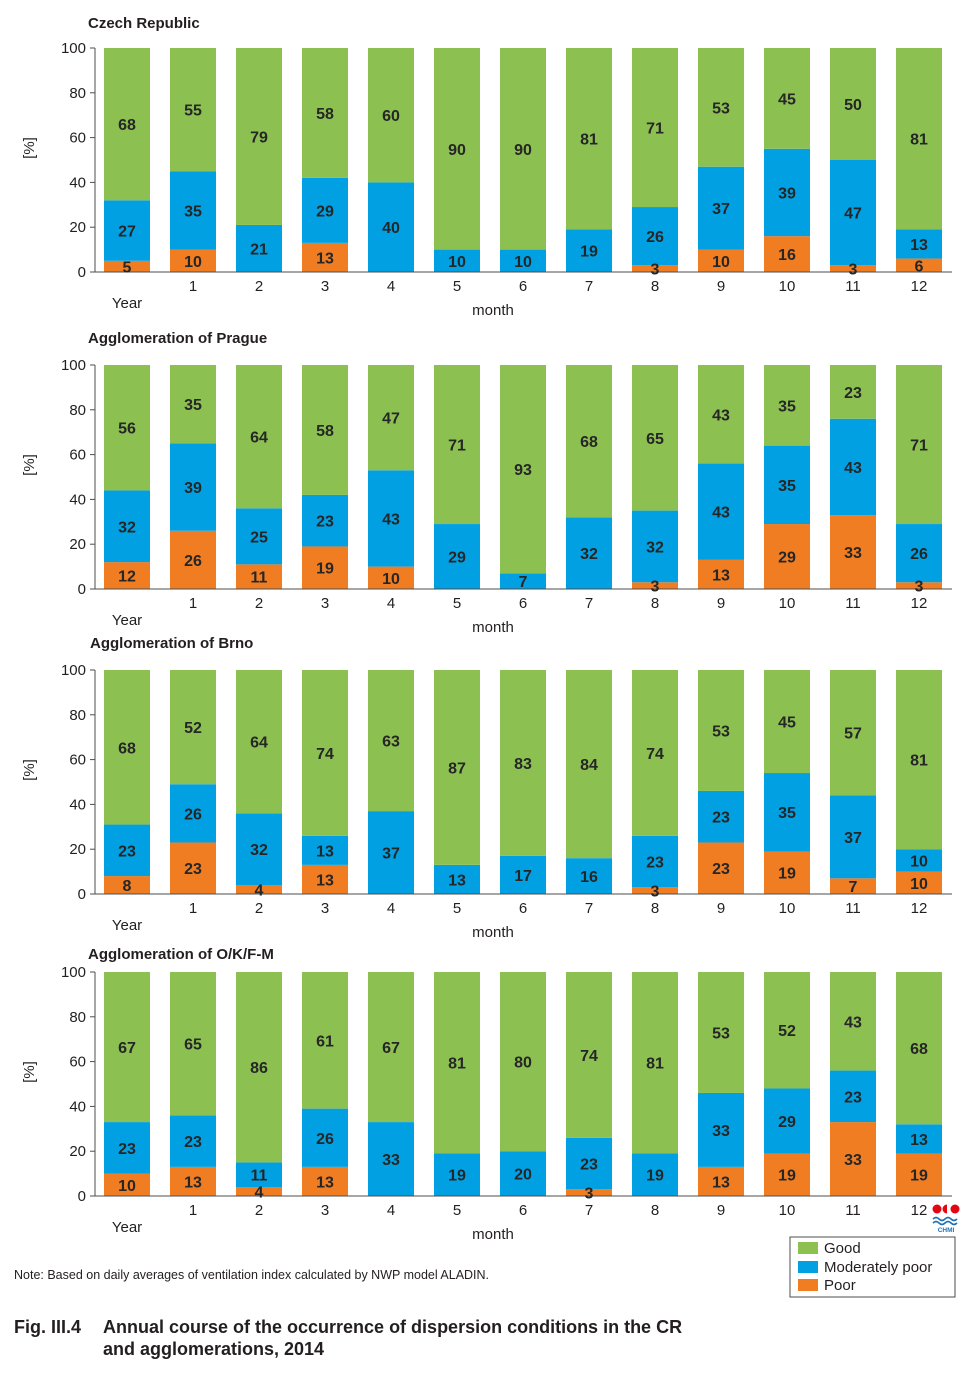  Describe the element at coordinates (391, 1210) in the screenshot. I see `x-tick-label: 4` at that location.